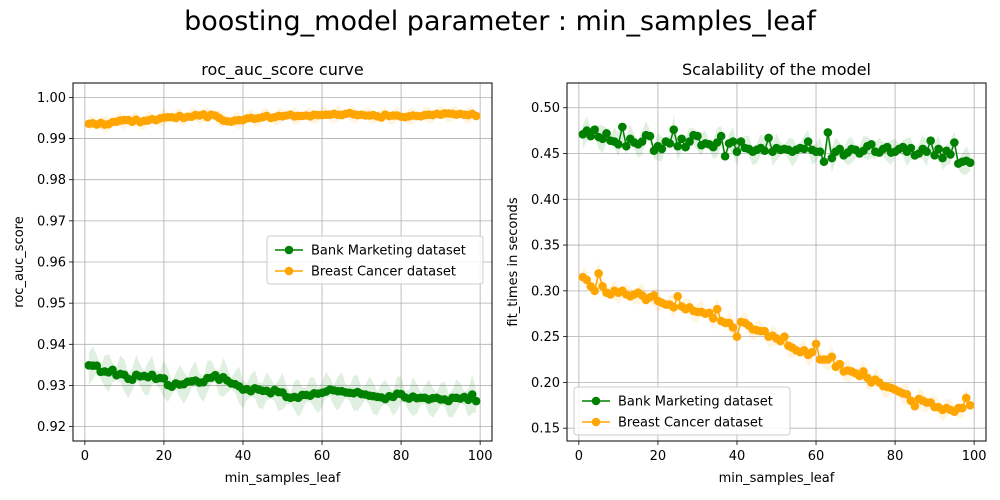  What do you see at coordinates (545, 200) in the screenshot?
I see `y-tick-label: 0.40` at bounding box center [545, 200].